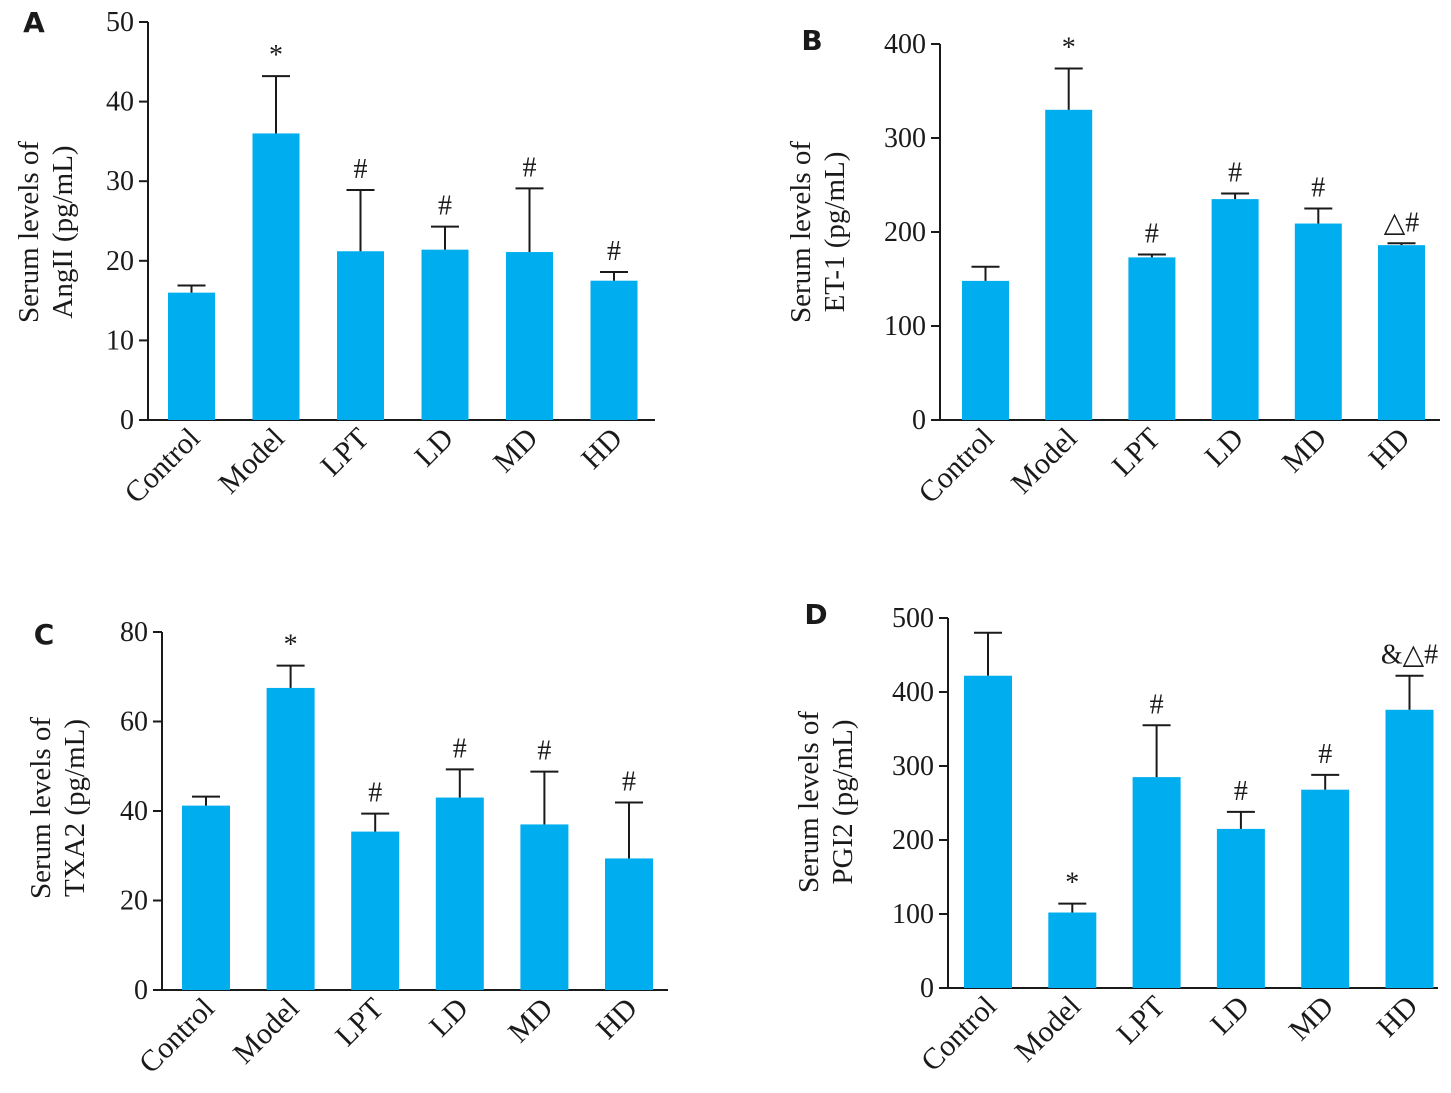 This screenshot has width=1451, height=1093. What do you see at coordinates (843, 801) in the screenshot?
I see `y-axis-label-line2: PGI2 (pg/mL)` at bounding box center [843, 801].